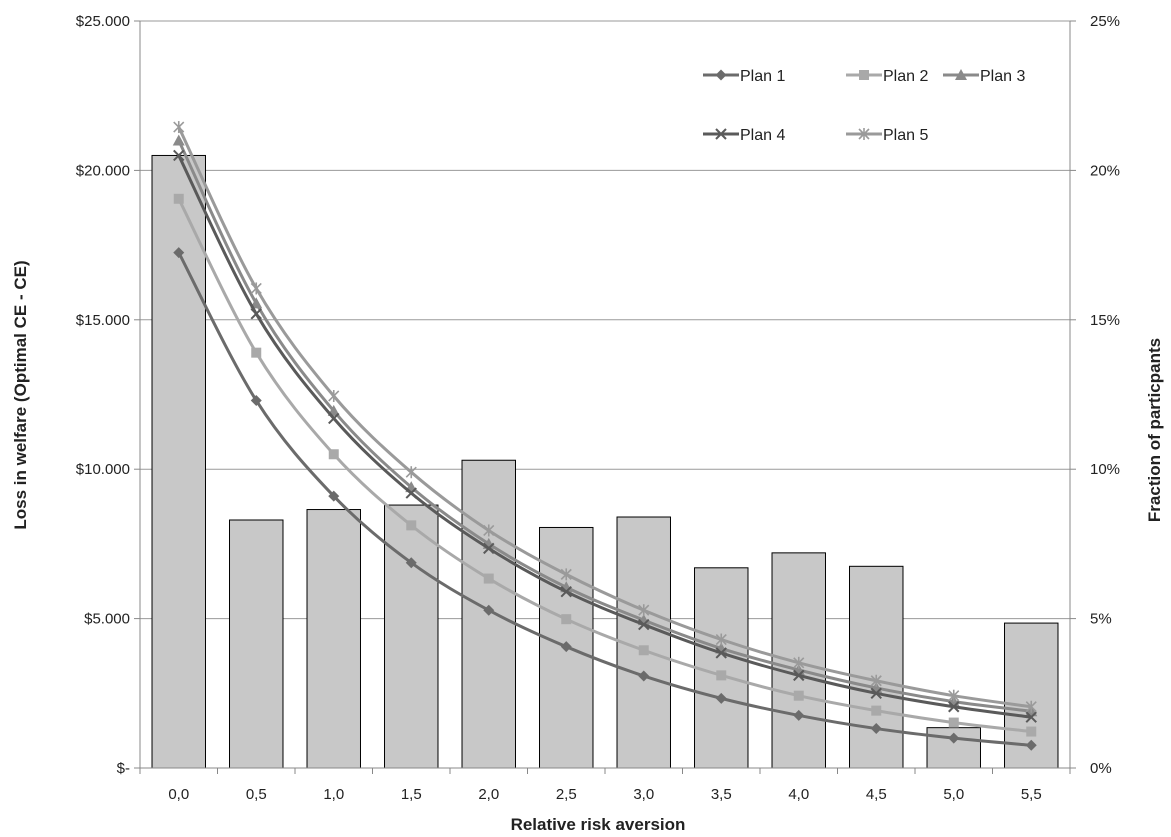 The height and width of the screenshot is (837, 1171). I want to click on x-tick-label: 3,5, so click(721, 794).